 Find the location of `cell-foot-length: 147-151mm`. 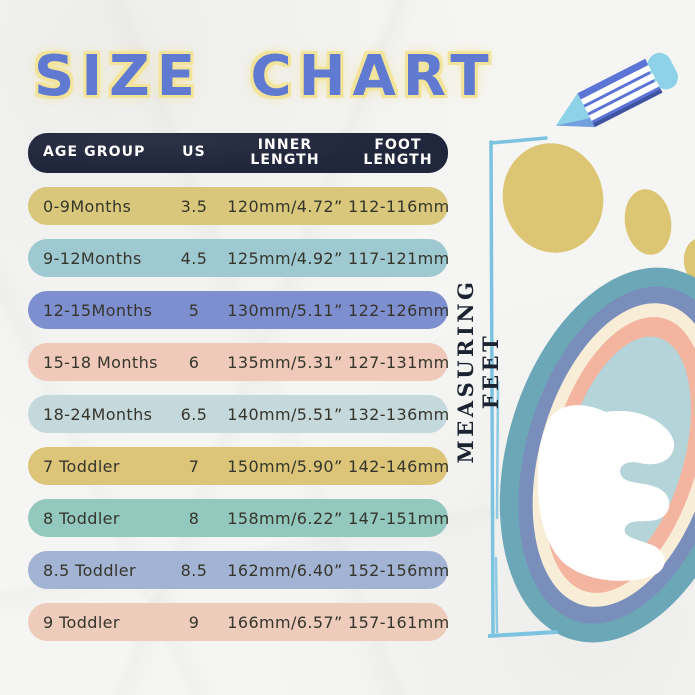

cell-foot-length: 147-151mm is located at coordinates (399, 518).